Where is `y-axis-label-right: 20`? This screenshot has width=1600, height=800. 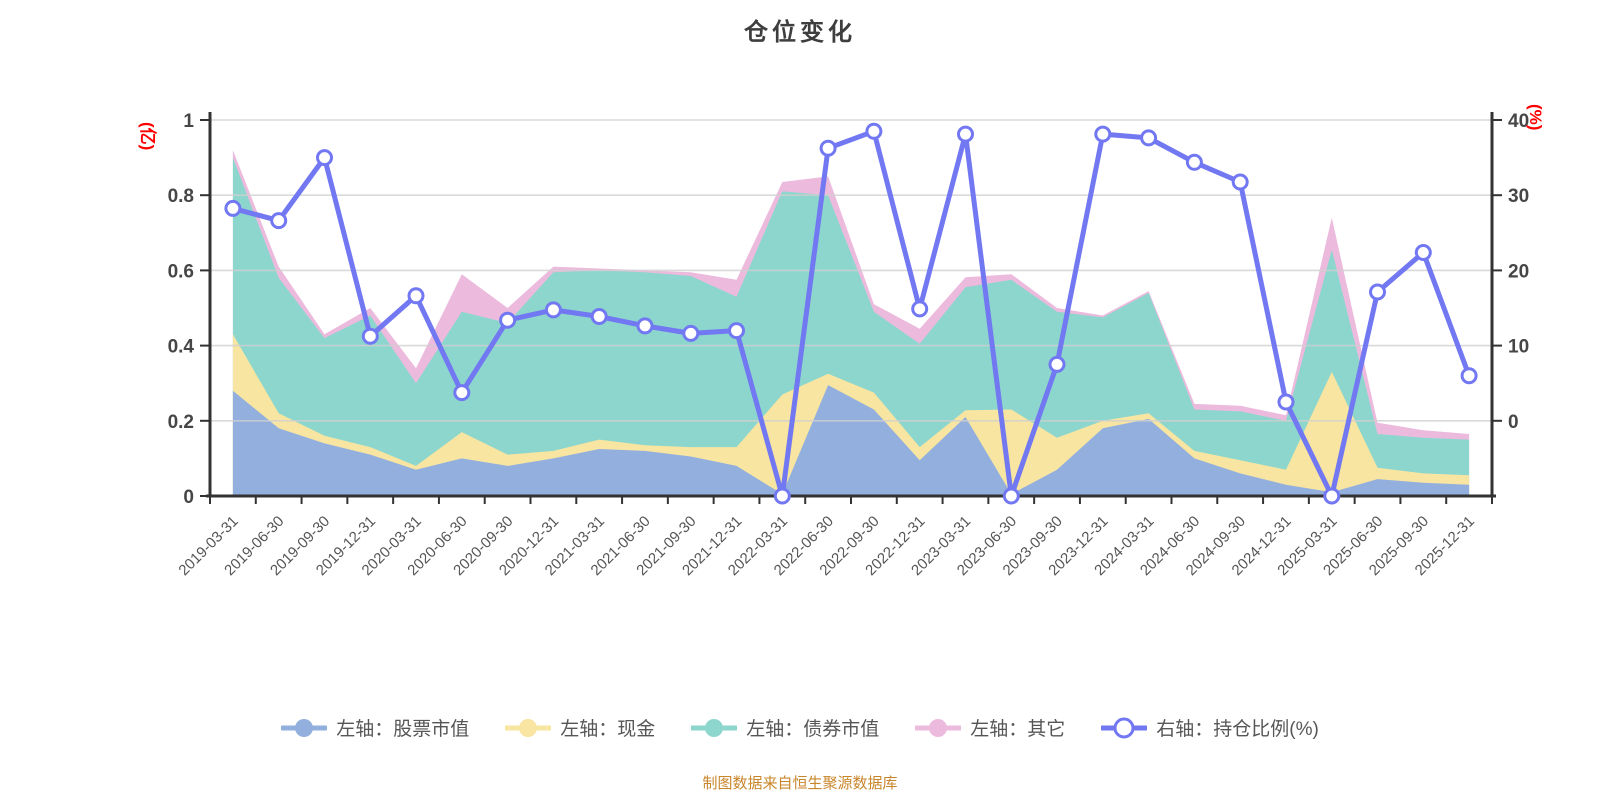
y-axis-label-right: 20 is located at coordinates (1518, 271).